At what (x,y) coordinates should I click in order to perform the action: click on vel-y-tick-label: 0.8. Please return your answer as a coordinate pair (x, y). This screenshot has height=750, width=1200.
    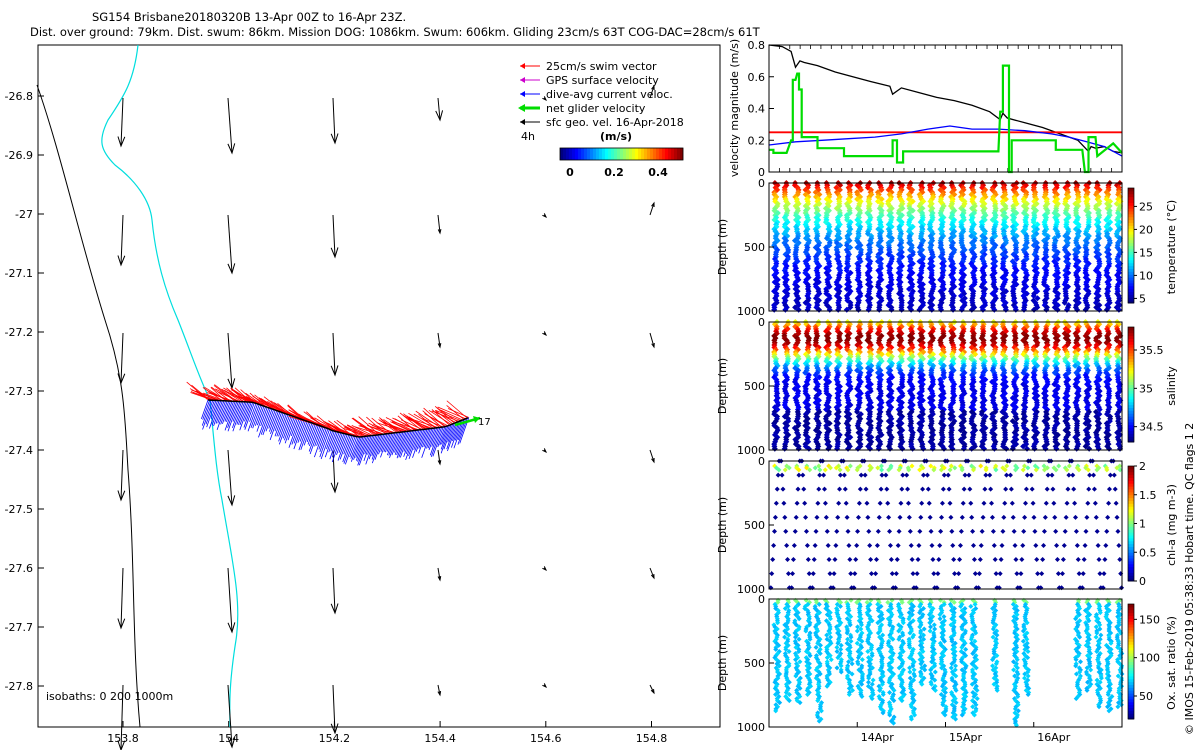
    Looking at the image, I should click on (757, 45).